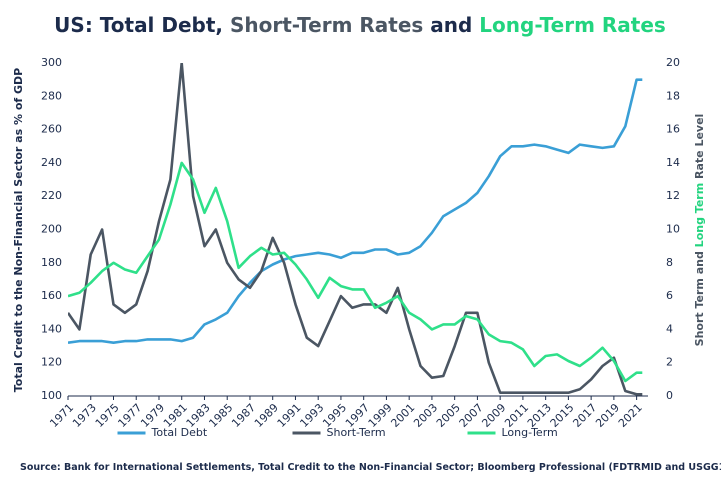  What do you see at coordinates (673, 162) in the screenshot?
I see `y2-tick-label: 14` at bounding box center [673, 162].